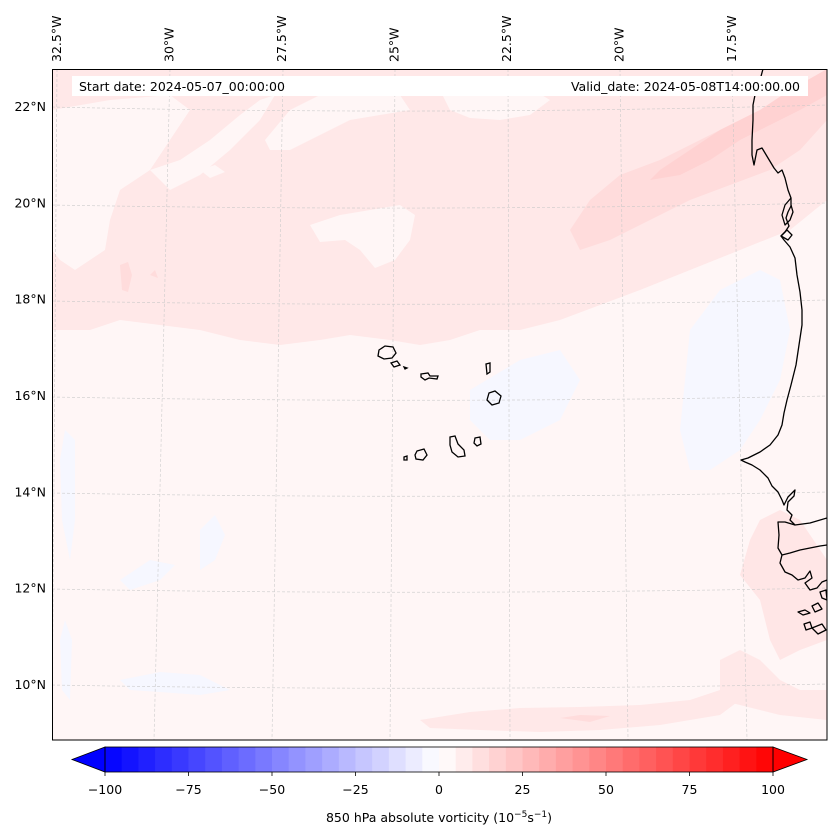 The width and height of the screenshot is (837, 839). What do you see at coordinates (429, 376) in the screenshot?
I see `island-sao-nicolau` at bounding box center [429, 376].